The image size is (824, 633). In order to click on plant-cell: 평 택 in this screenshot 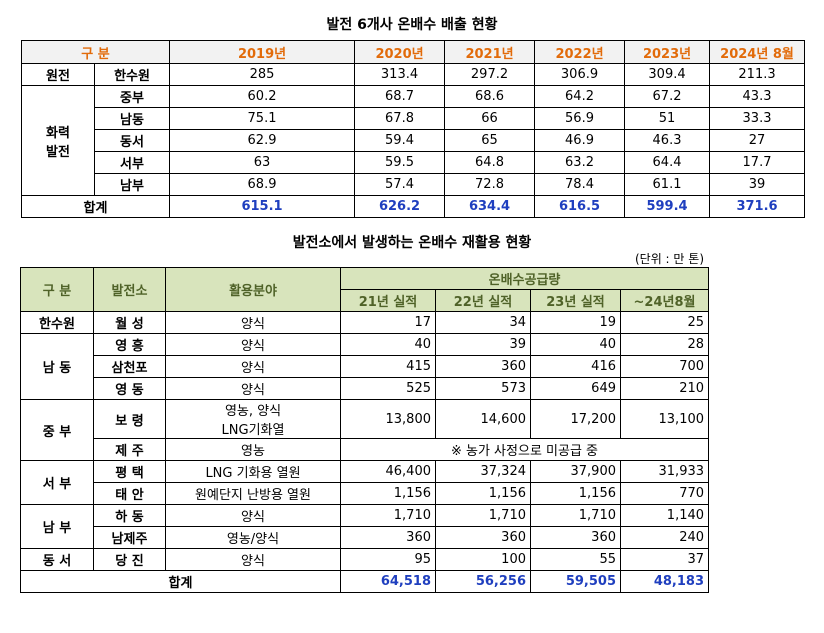, I will do `click(129, 471)`.